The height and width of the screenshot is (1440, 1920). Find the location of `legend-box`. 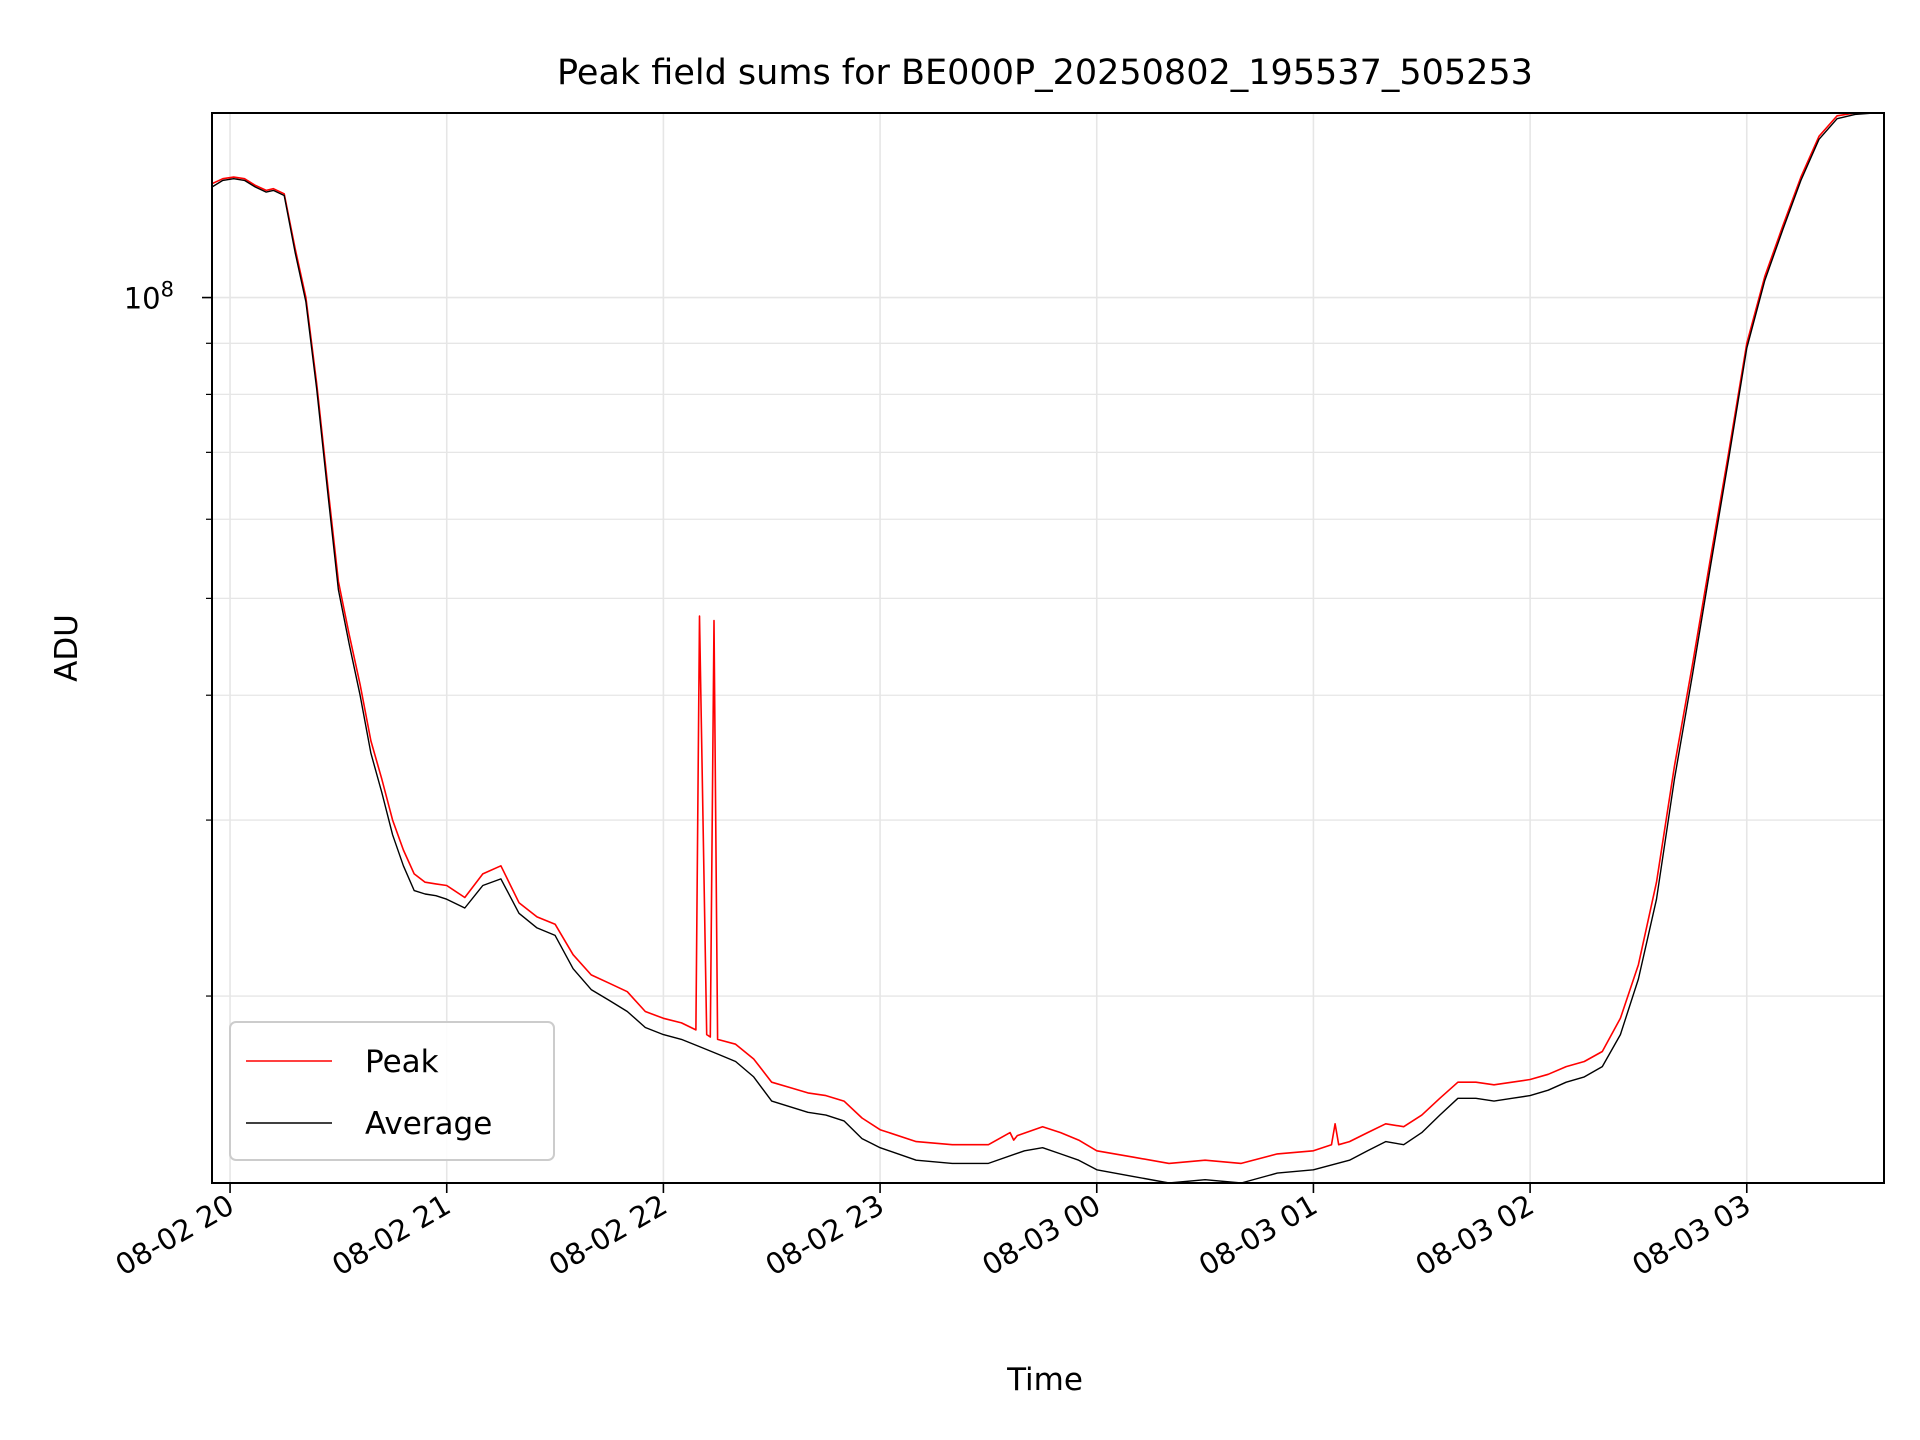

legend-box is located at coordinates (392, 1091).